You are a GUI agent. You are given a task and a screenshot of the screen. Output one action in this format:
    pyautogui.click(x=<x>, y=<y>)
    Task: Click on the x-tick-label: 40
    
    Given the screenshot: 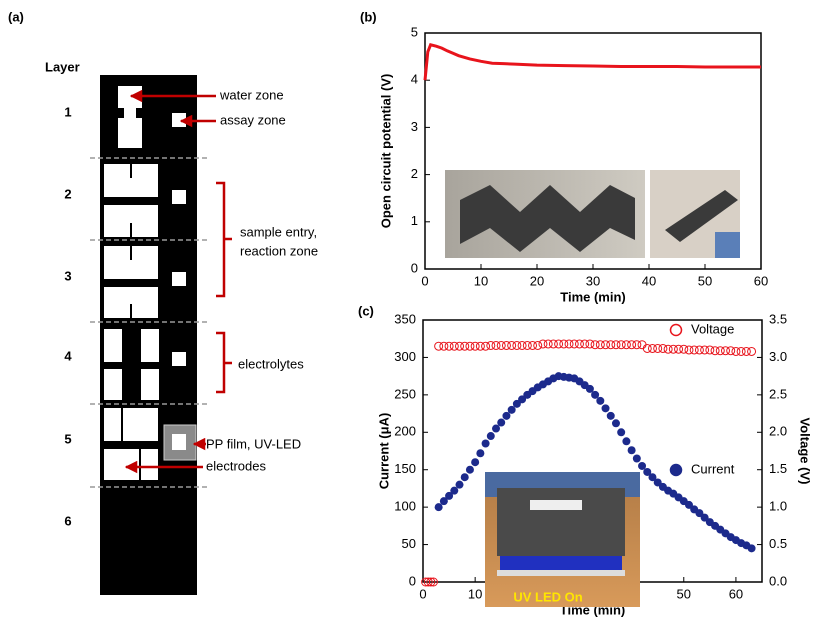 What is the action you would take?
    pyautogui.click(x=649, y=280)
    